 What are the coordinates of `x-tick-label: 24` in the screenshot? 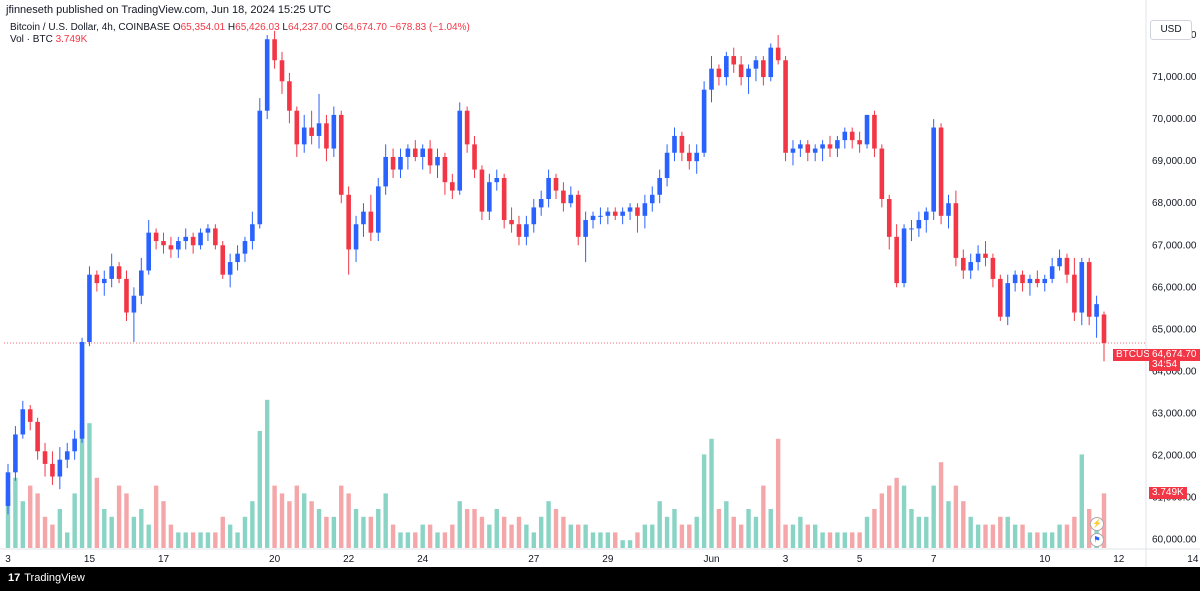 It's located at (423, 559).